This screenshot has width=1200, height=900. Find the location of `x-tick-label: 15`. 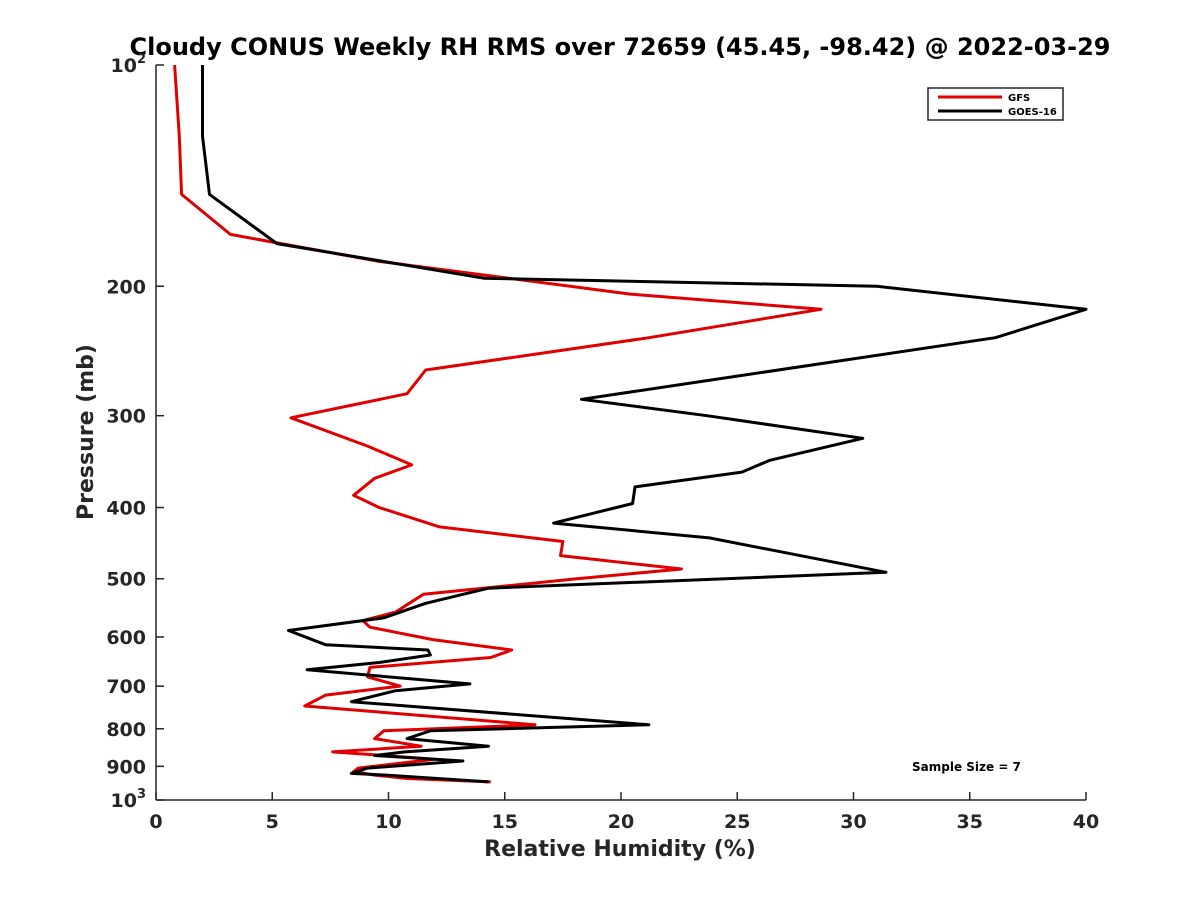

x-tick-label: 15 is located at coordinates (505, 822).